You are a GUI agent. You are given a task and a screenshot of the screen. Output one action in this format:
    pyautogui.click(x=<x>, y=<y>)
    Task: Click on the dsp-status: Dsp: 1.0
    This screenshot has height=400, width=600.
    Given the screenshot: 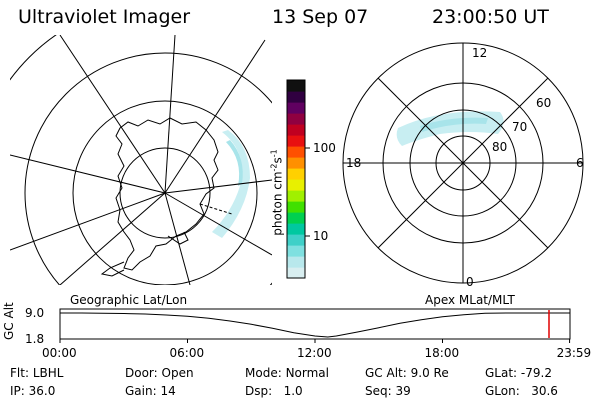 What is the action you would take?
    pyautogui.click(x=274, y=391)
    